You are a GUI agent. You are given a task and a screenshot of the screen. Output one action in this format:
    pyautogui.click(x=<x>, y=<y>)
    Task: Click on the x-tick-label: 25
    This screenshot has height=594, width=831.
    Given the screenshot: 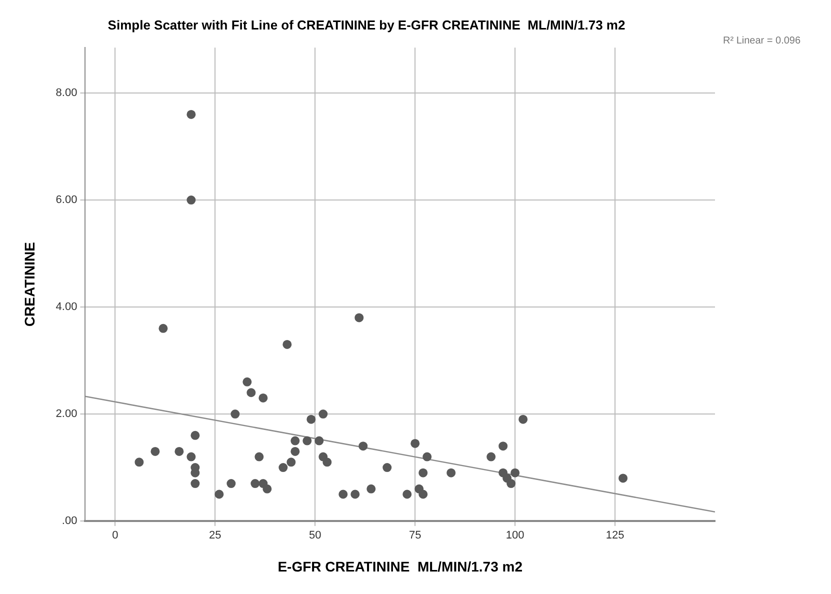 What is the action you would take?
    pyautogui.click(x=215, y=536)
    